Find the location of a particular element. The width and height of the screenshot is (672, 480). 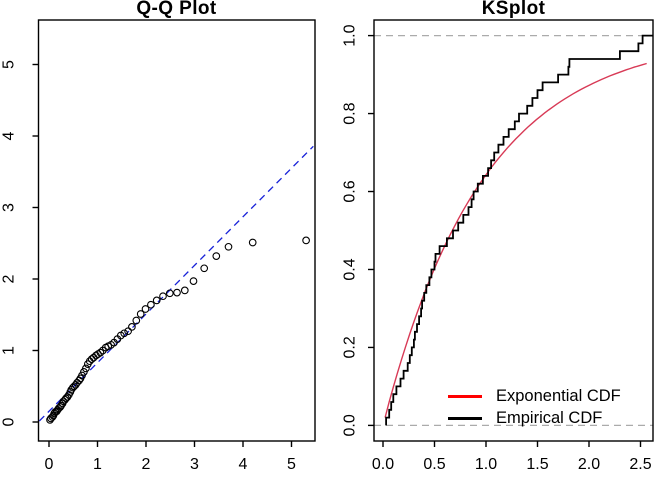

x-axis-tick-label: 1.5 is located at coordinates (537, 464).